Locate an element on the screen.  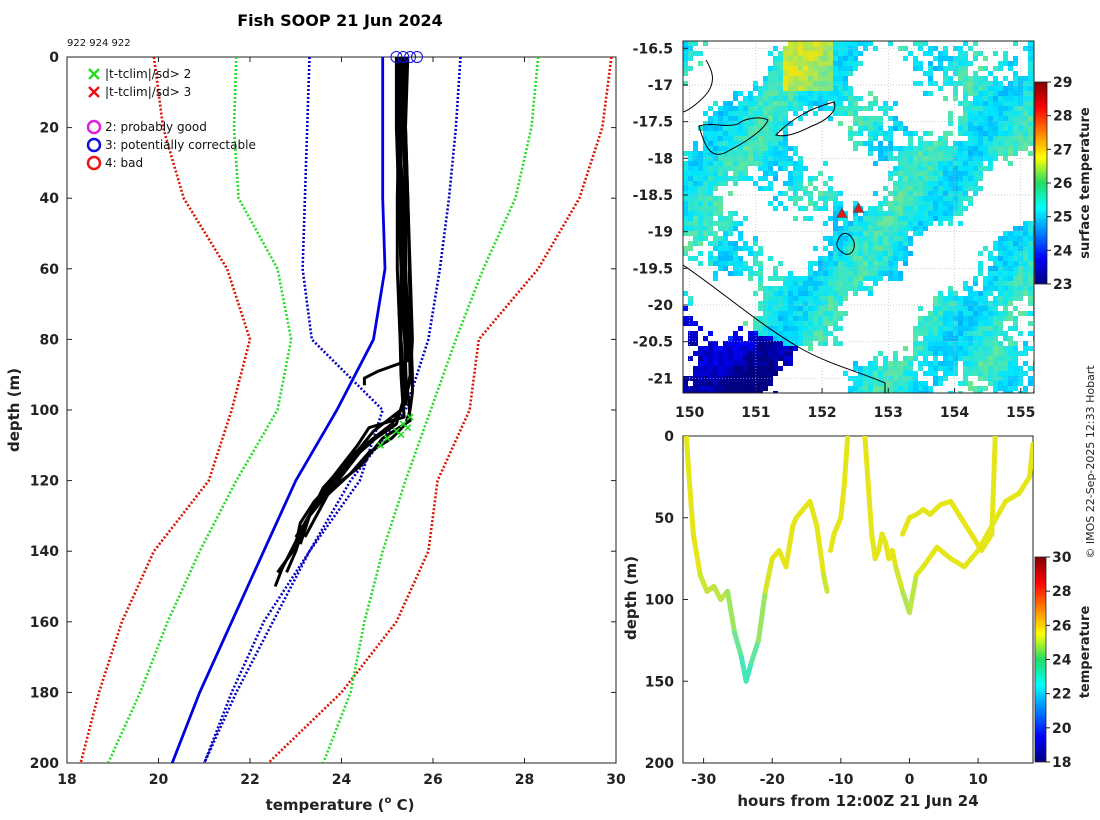
sst-heatmap is located at coordinates (858, 217).